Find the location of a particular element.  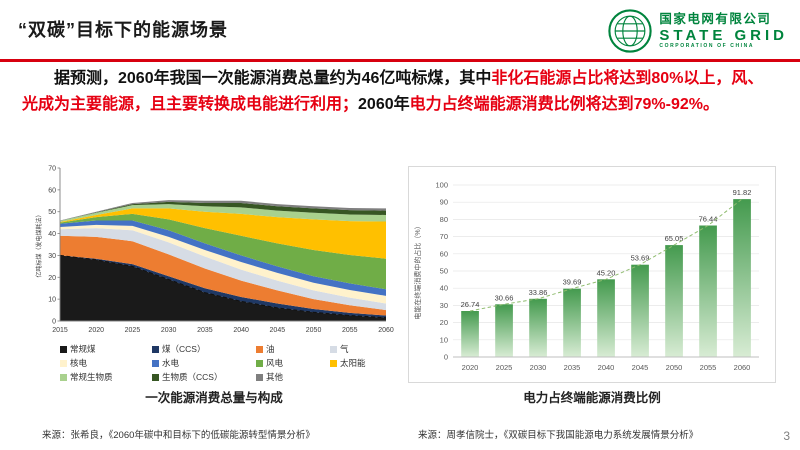

legend-item: 常规生物质 is located at coordinates (102, 377).